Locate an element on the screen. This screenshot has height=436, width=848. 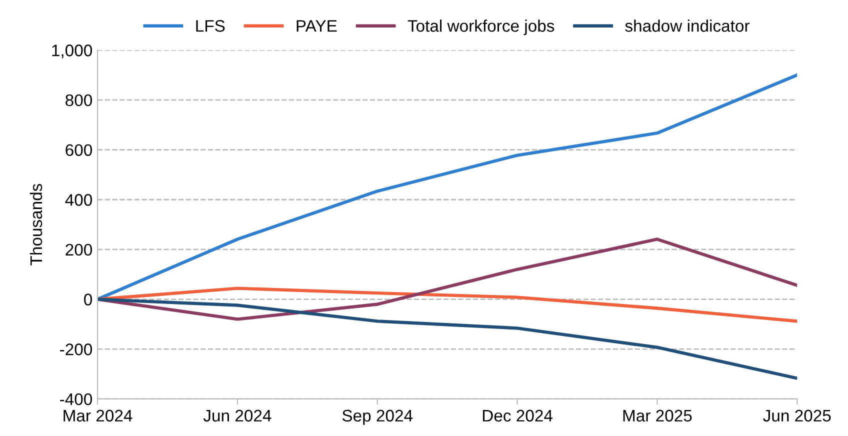
line-series is located at coordinates (448, 304).